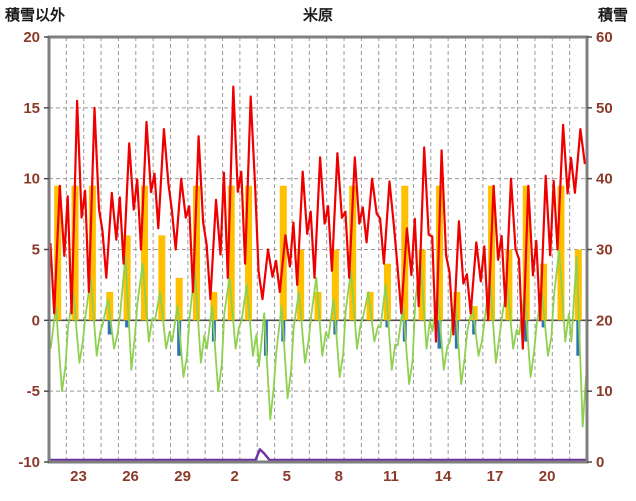 The width and height of the screenshot is (636, 501). What do you see at coordinates (29, 462) in the screenshot?
I see `svg-text: -10` at bounding box center [29, 462].